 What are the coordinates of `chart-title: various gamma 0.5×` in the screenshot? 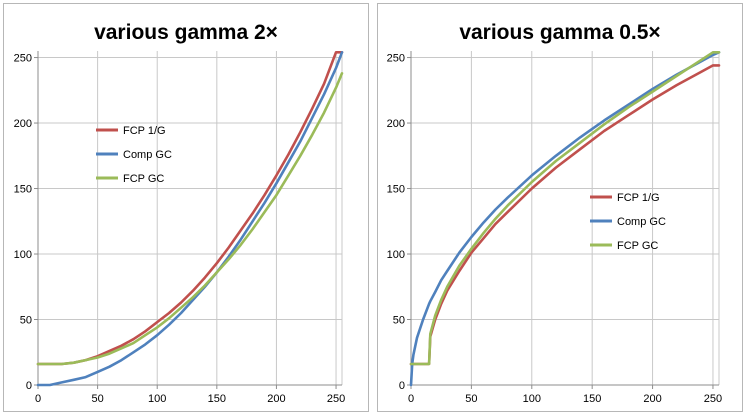 It's located at (559, 32).